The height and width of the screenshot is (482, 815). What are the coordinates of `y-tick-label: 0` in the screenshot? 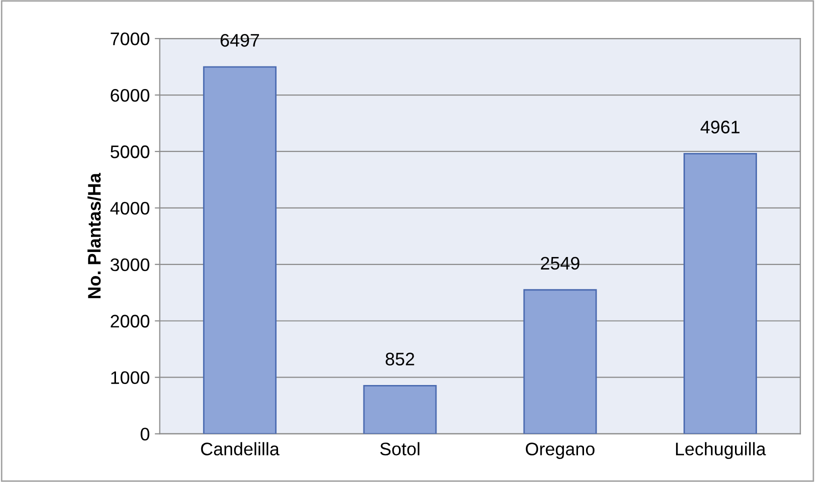 It's located at (145, 434).